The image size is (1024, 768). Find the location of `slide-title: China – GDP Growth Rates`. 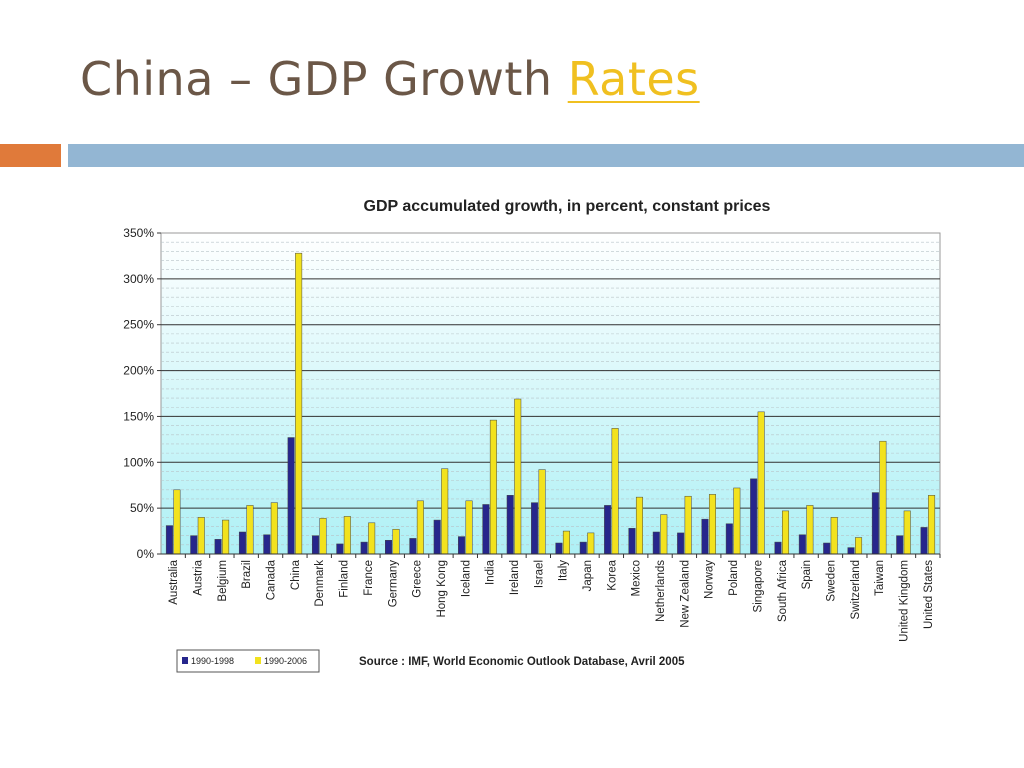

slide-title: China – GDP Growth Rates is located at coordinates (390, 79).